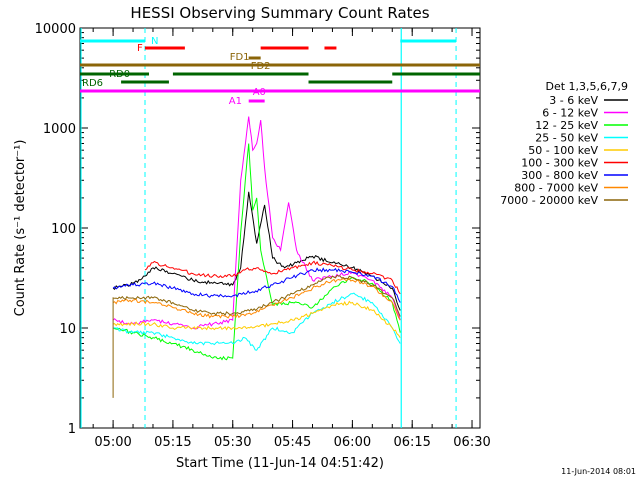 The image size is (640, 480). I want to click on x-tick-label: 06:15, so click(411, 442).